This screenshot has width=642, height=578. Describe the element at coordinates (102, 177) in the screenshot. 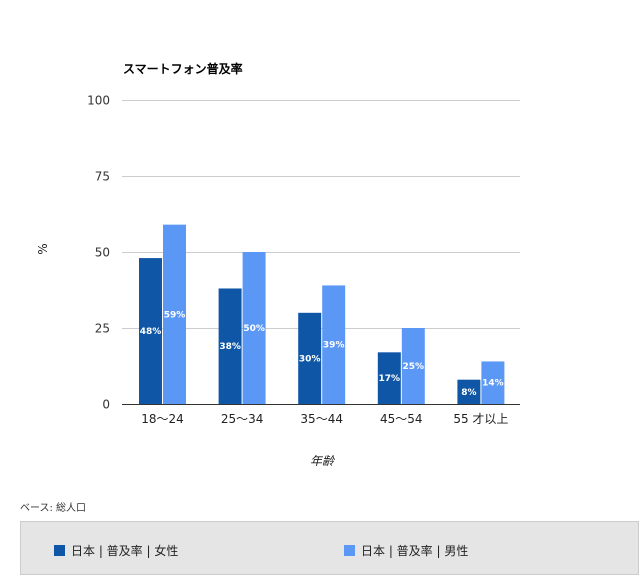

I see `y-tick-label: 75` at that location.